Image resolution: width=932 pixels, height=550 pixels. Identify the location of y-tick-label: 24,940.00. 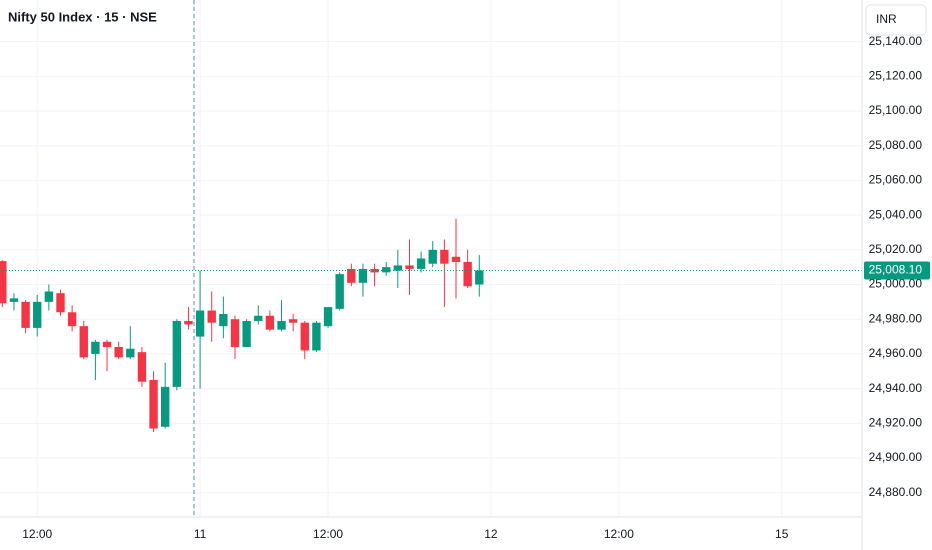
(896, 388).